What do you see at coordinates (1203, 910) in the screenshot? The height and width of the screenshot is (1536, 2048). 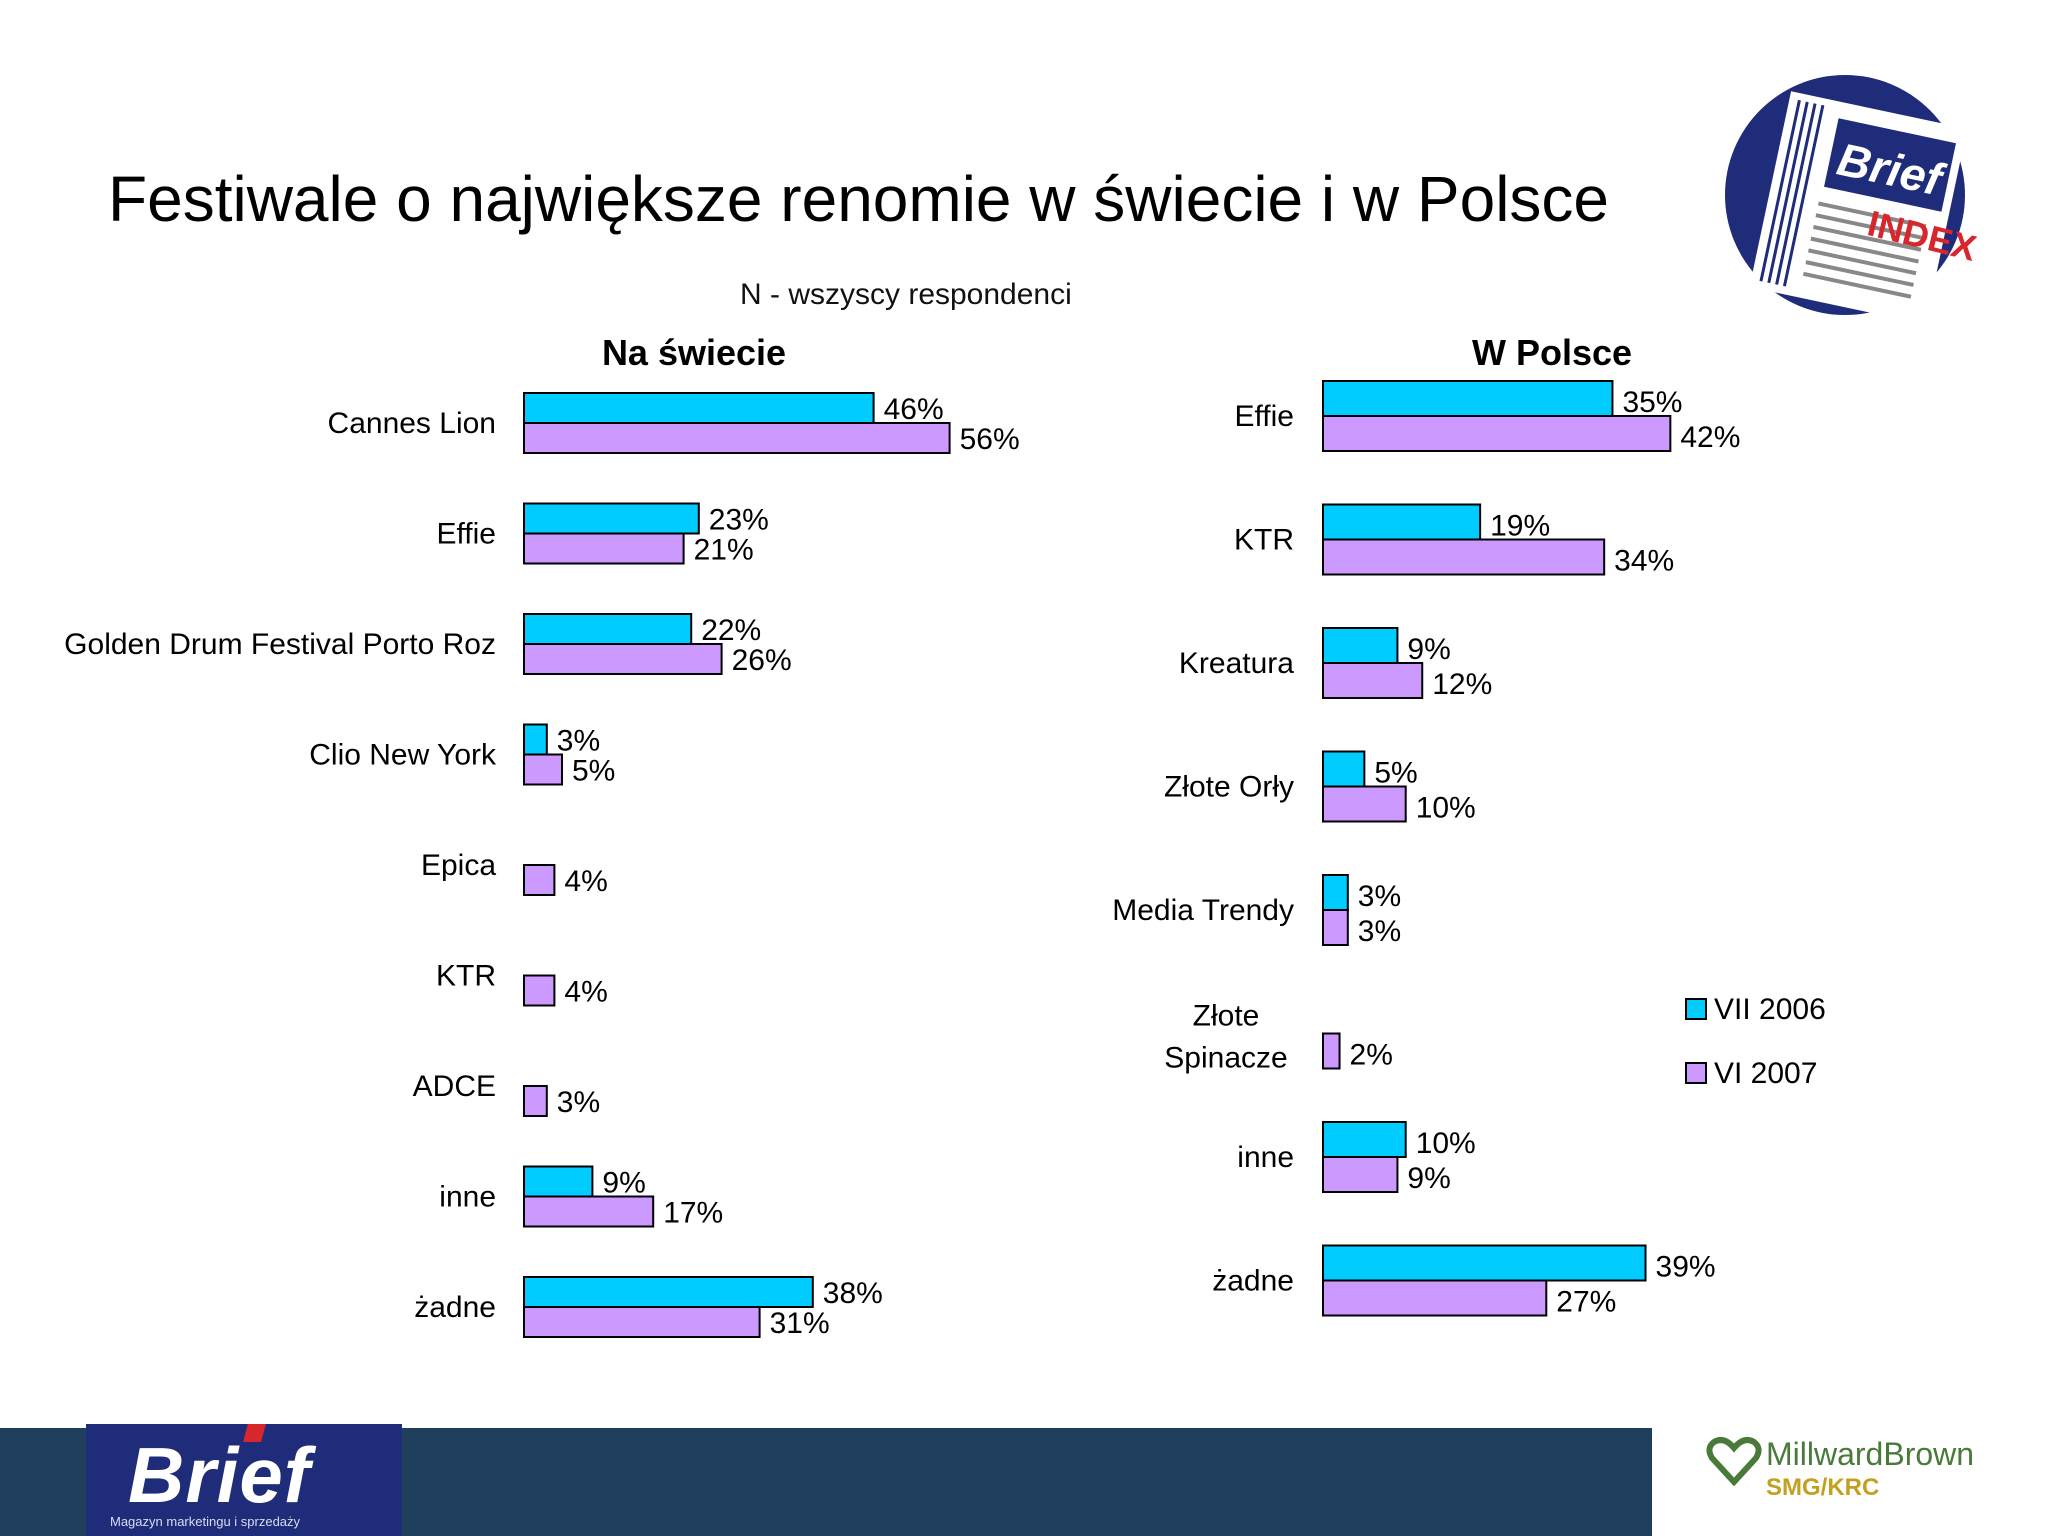 I see `category-label: Media Trendy` at bounding box center [1203, 910].